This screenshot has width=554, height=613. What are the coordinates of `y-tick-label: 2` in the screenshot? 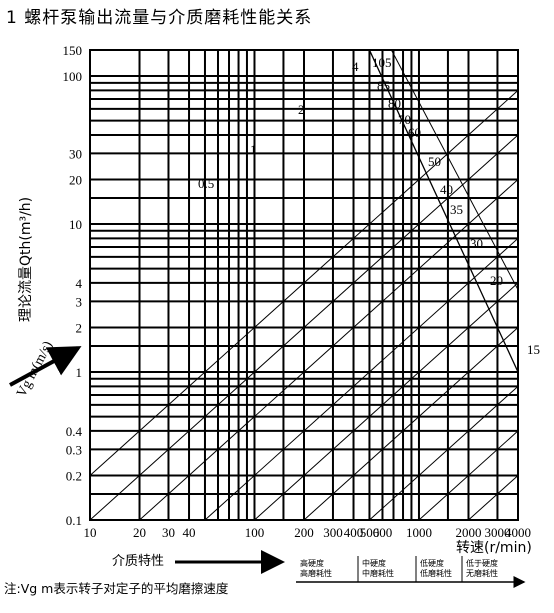 It's located at (79, 327).